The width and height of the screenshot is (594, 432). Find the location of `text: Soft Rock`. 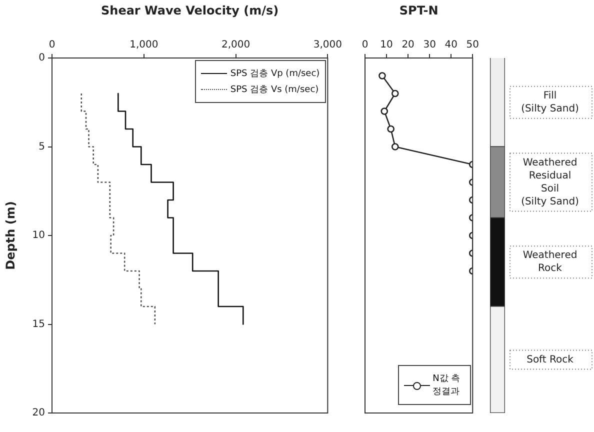

text: Soft Rock is located at coordinates (550, 360).